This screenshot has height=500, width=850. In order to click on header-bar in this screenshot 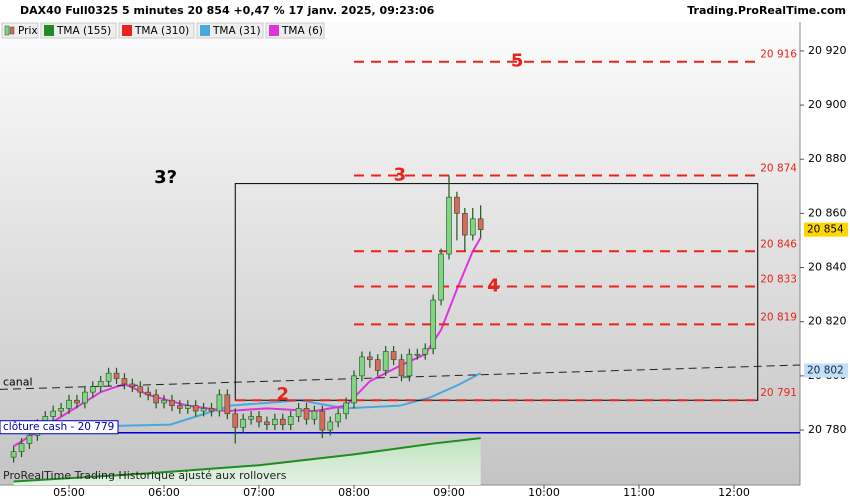, I will do `click(425, 11)`.